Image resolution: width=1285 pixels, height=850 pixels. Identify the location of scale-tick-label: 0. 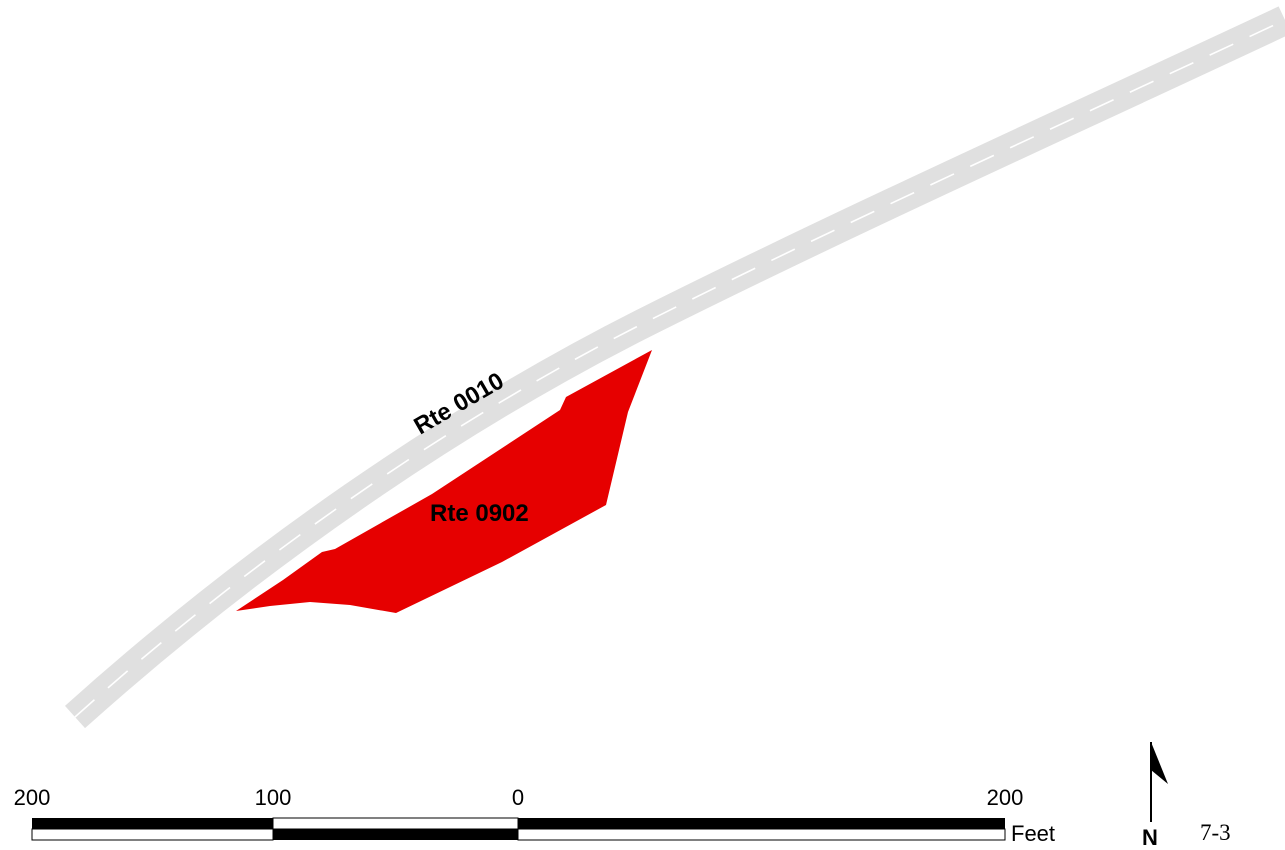
(518, 797).